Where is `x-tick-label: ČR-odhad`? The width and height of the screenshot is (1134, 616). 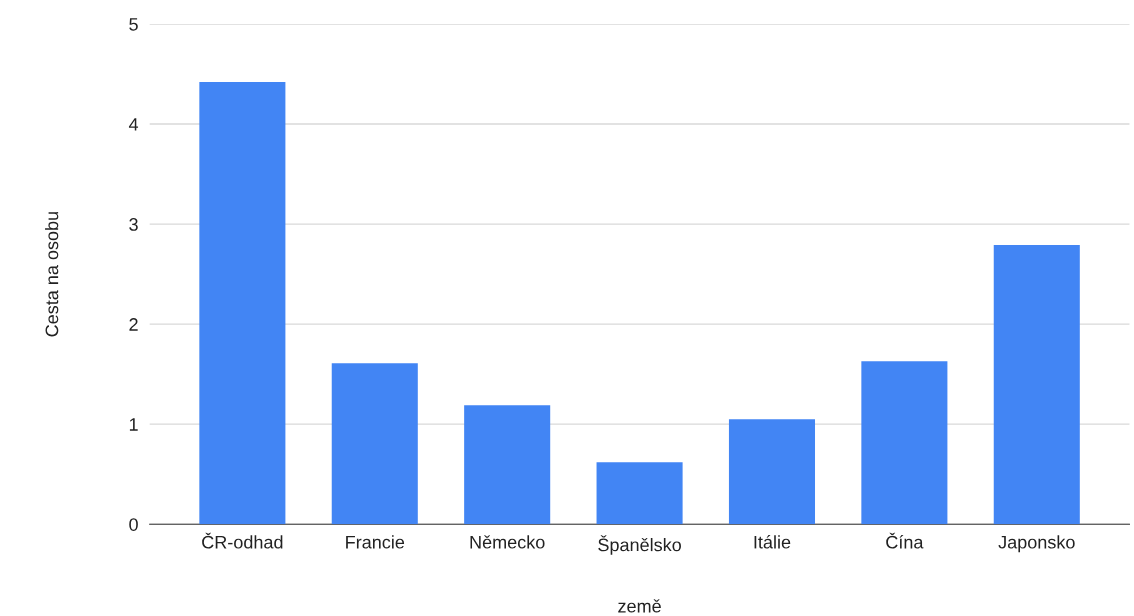 x-tick-label: ČR-odhad is located at coordinates (242, 540).